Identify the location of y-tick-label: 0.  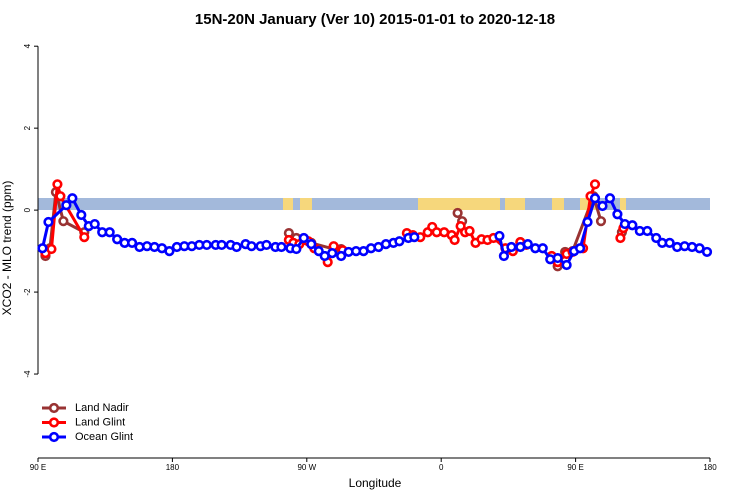
(27, 209).